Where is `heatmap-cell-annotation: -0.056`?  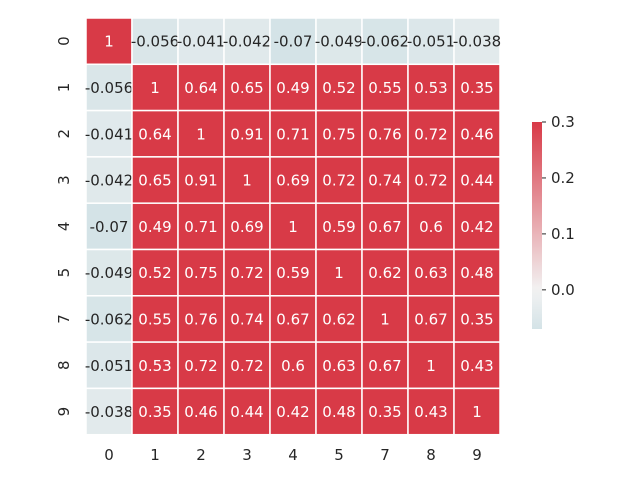 heatmap-cell-annotation: -0.056 is located at coordinates (109, 88).